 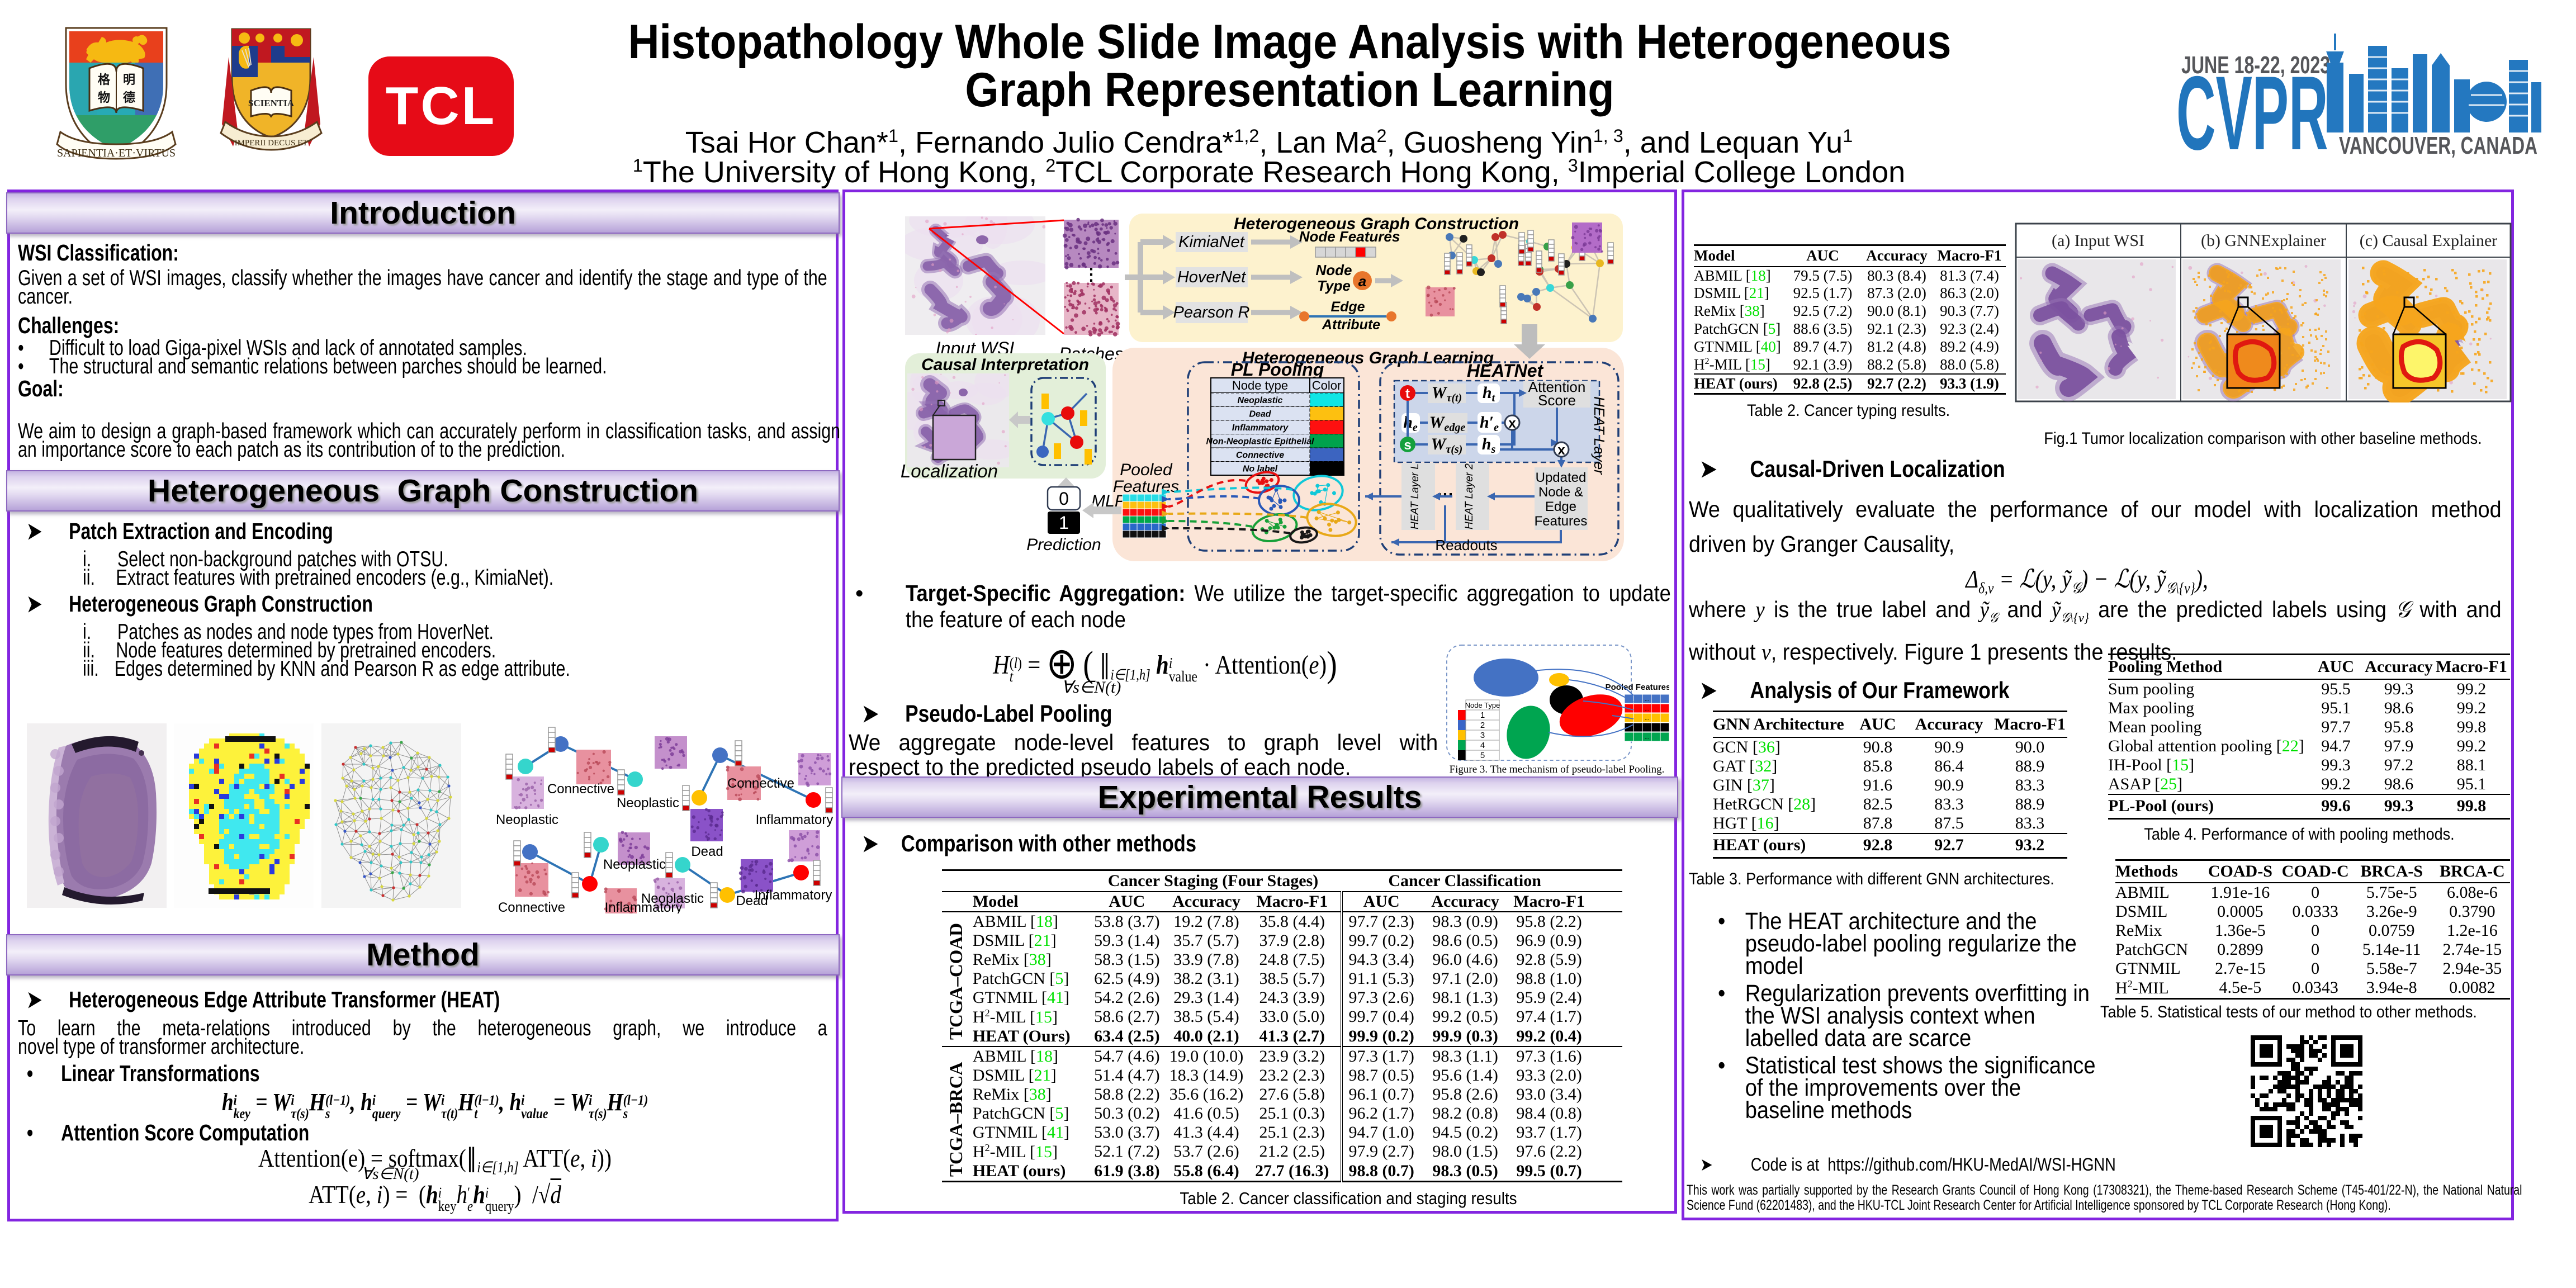 What do you see at coordinates (1064, 499) in the screenshot?
I see `svg-text: 0` at bounding box center [1064, 499].